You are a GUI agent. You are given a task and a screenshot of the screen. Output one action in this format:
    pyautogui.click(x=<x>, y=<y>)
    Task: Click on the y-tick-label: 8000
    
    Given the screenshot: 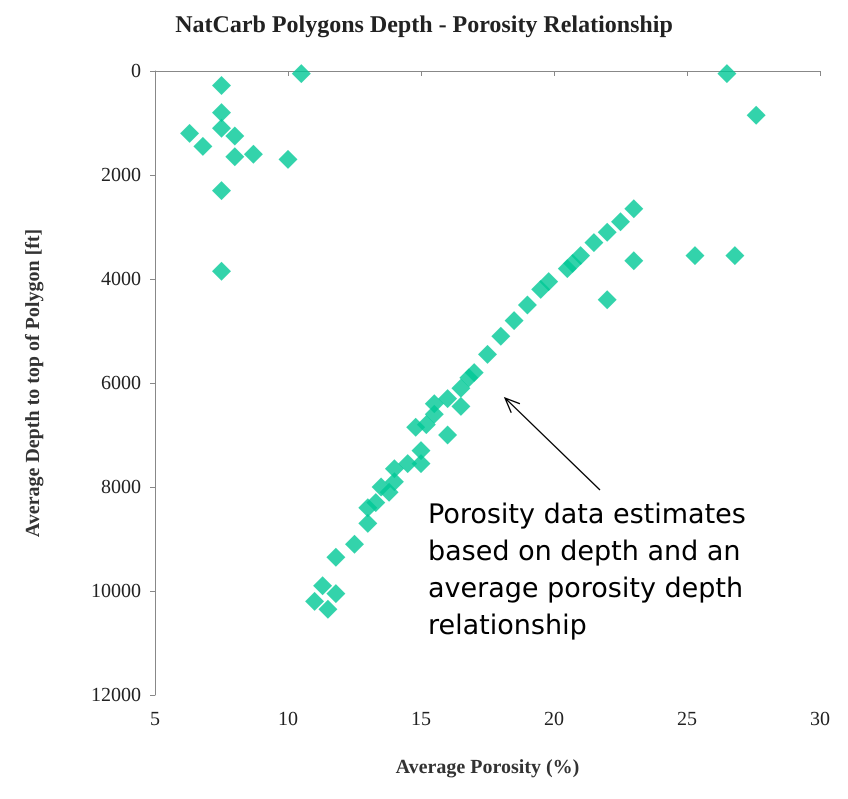 What is the action you would take?
    pyautogui.click(x=121, y=487)
    